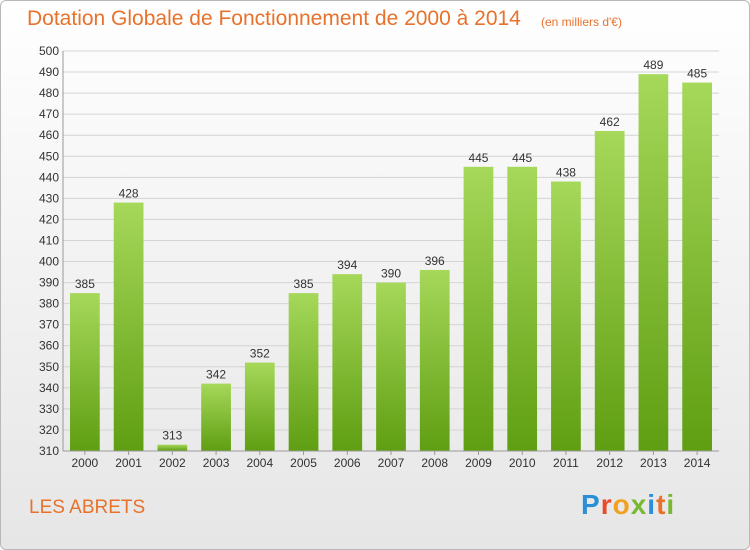 The width and height of the screenshot is (750, 550). What do you see at coordinates (303, 463) in the screenshot?
I see `x-tick-label-2005: 2005` at bounding box center [303, 463].